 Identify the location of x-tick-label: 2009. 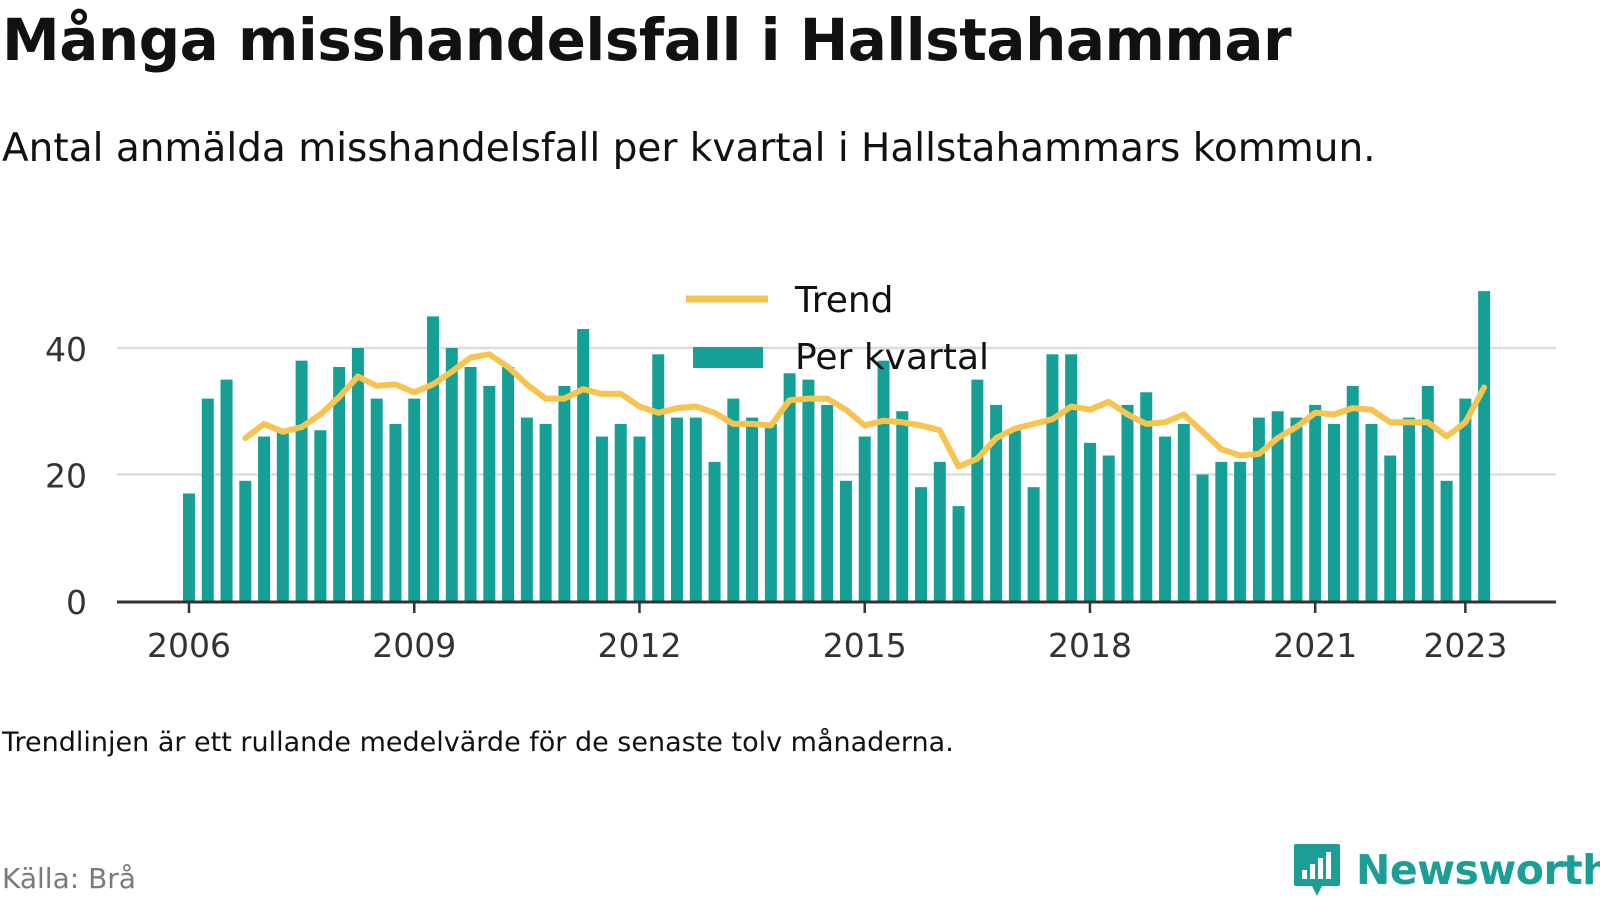
(414, 645).